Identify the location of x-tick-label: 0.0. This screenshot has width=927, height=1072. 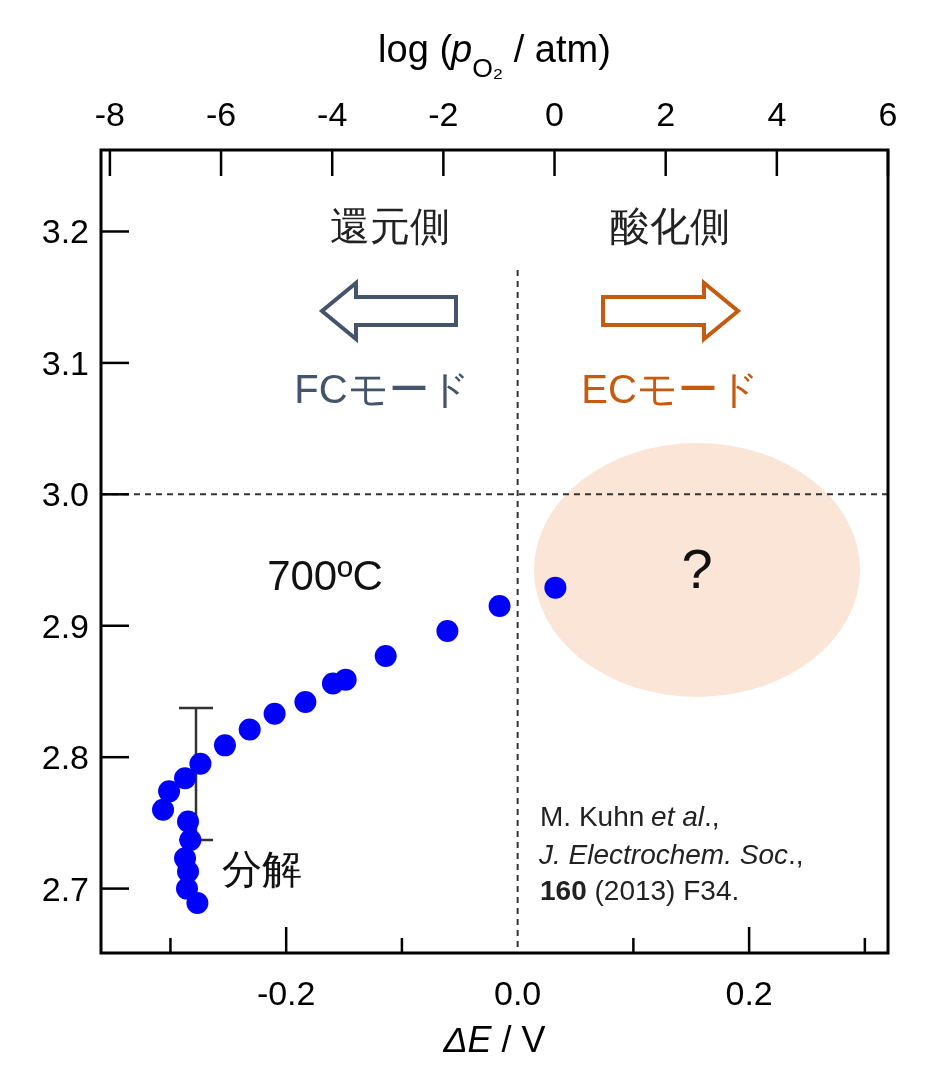
(518, 993).